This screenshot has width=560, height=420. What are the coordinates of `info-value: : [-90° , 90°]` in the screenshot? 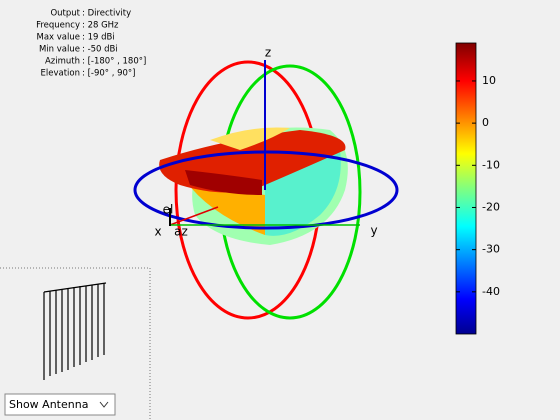 It's located at (109, 74).